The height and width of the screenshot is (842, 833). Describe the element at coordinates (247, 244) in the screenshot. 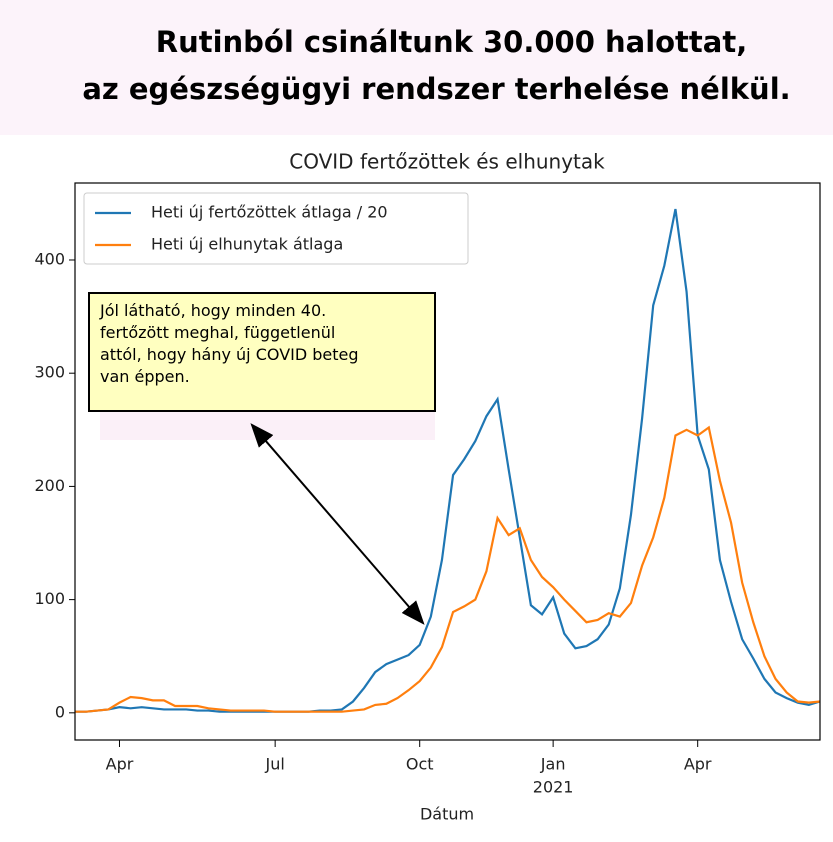

I see `legend-label: Heti új elhunytak átlaga` at that location.